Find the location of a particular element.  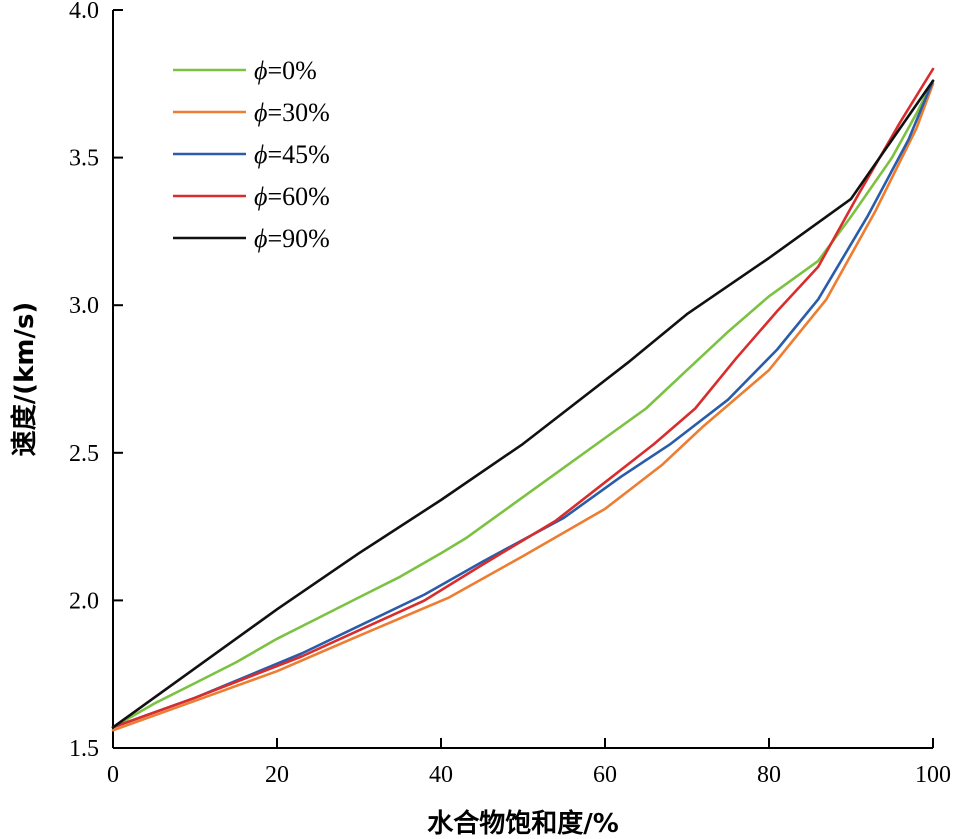

y-tick-label: 1.5 is located at coordinates (84, 749).